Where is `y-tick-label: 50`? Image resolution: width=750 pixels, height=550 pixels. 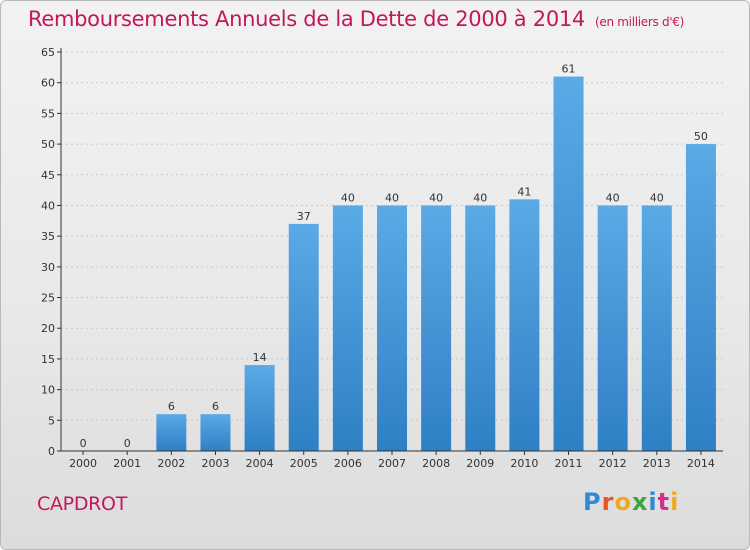 y-tick-label: 50 is located at coordinates (48, 144).